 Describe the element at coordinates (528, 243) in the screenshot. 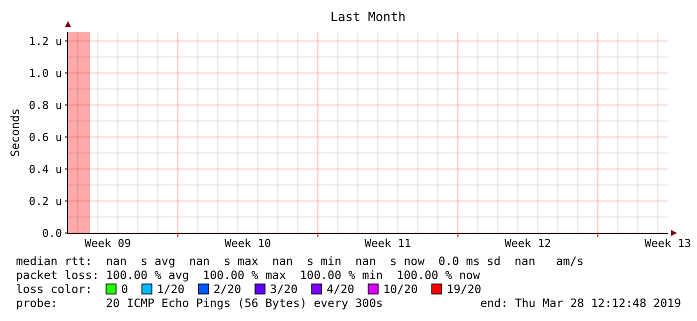

I see `x-tick-label: Week 12` at that location.